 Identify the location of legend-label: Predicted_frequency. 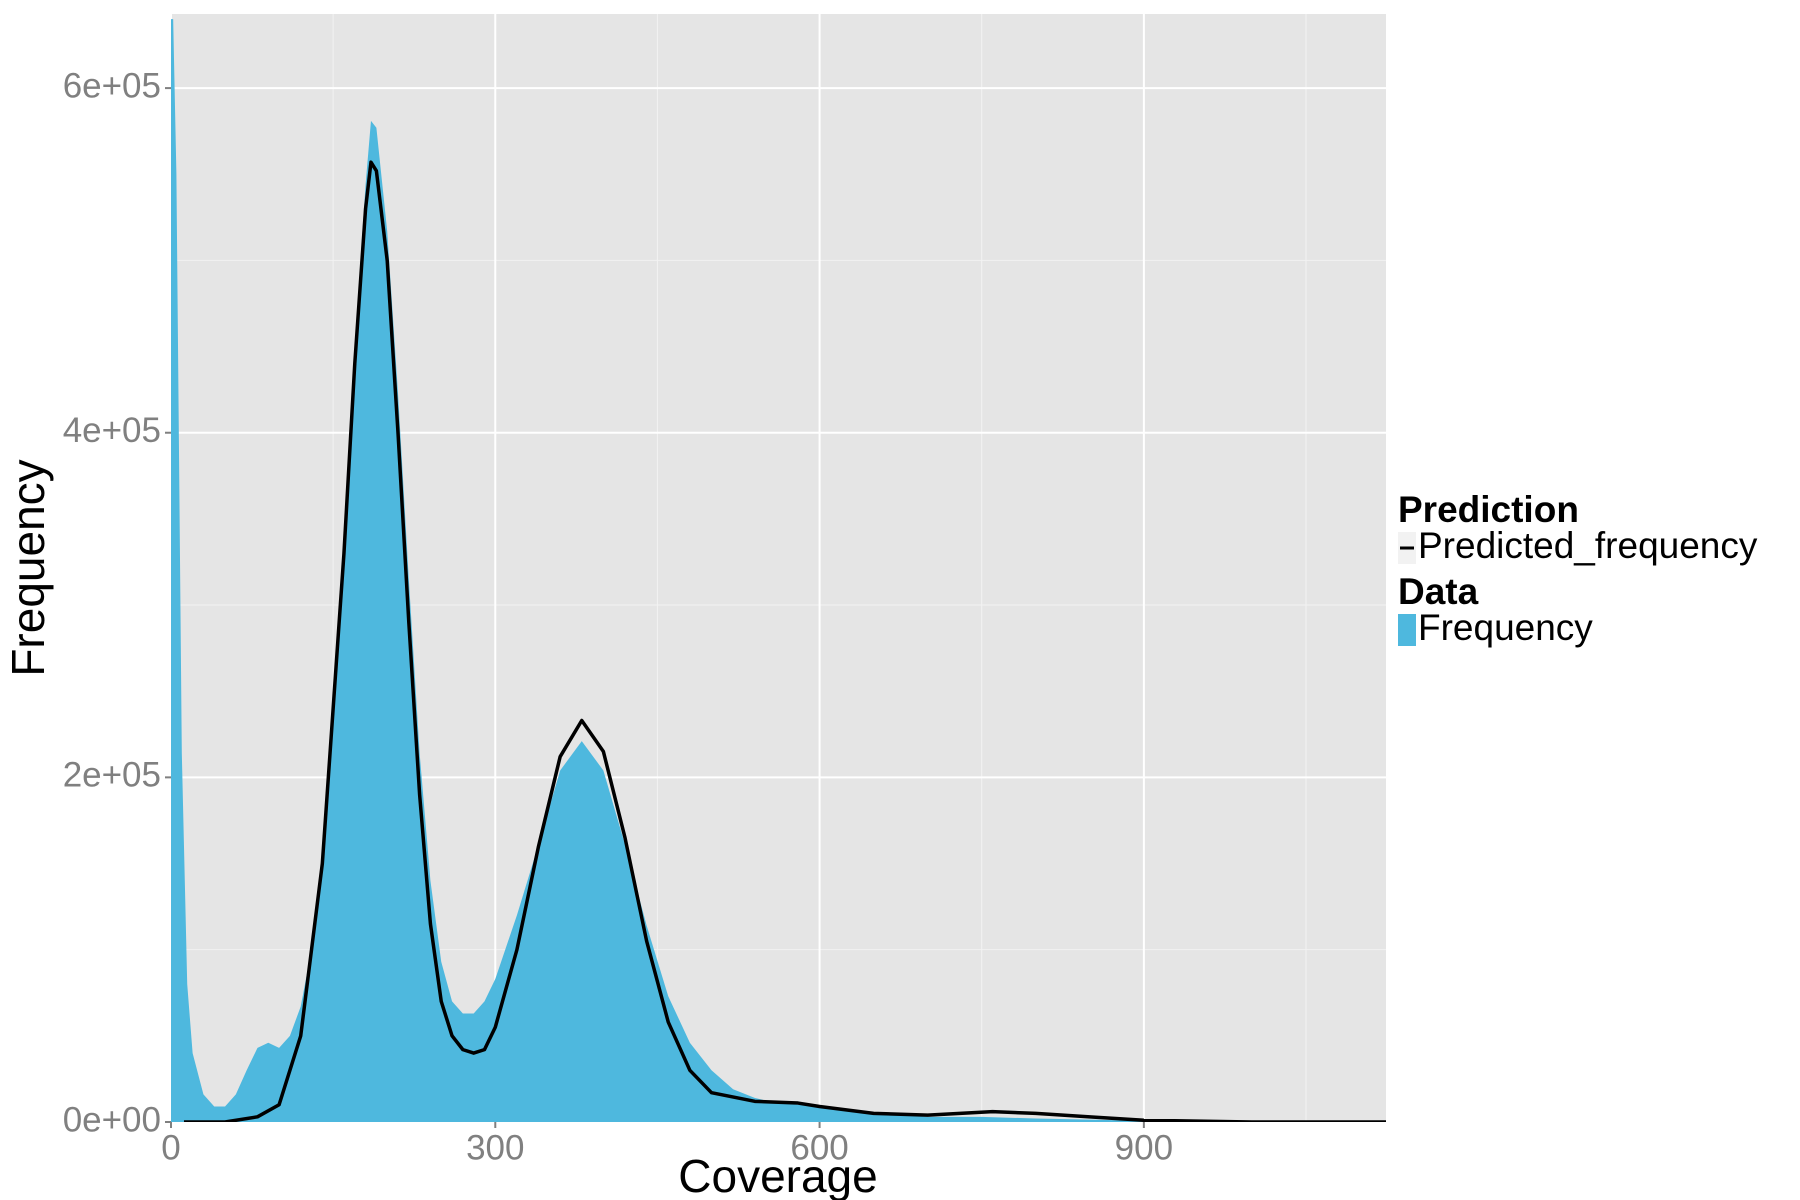
(1588, 545).